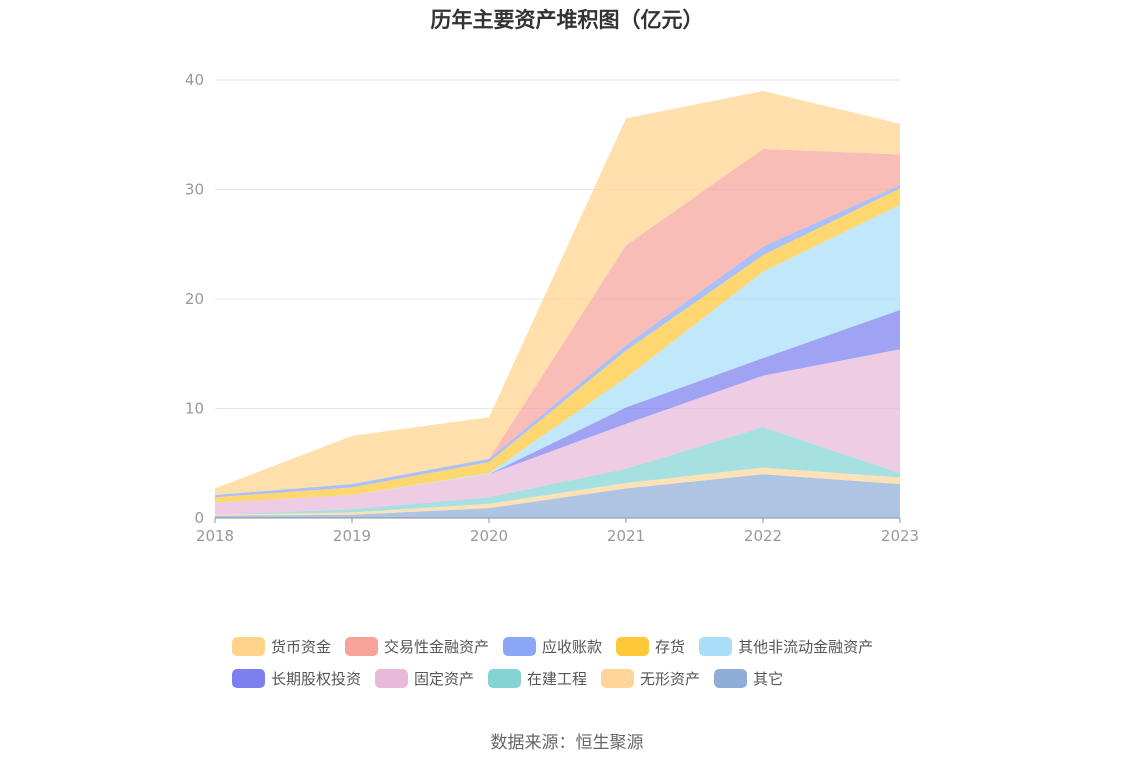 Image resolution: width=1134 pixels, height=766 pixels. I want to click on x-tick-label: 2021, so click(626, 536).